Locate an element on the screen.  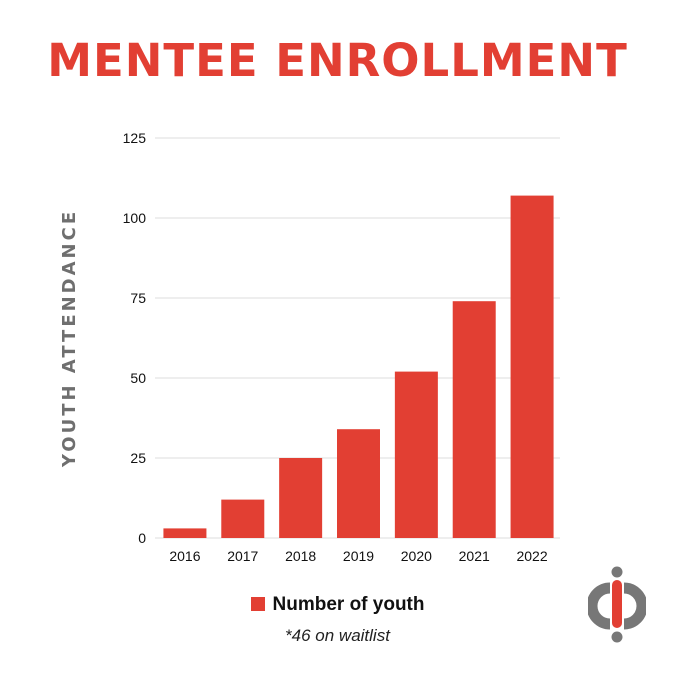
brand-logo-icon is located at coordinates (617, 604).